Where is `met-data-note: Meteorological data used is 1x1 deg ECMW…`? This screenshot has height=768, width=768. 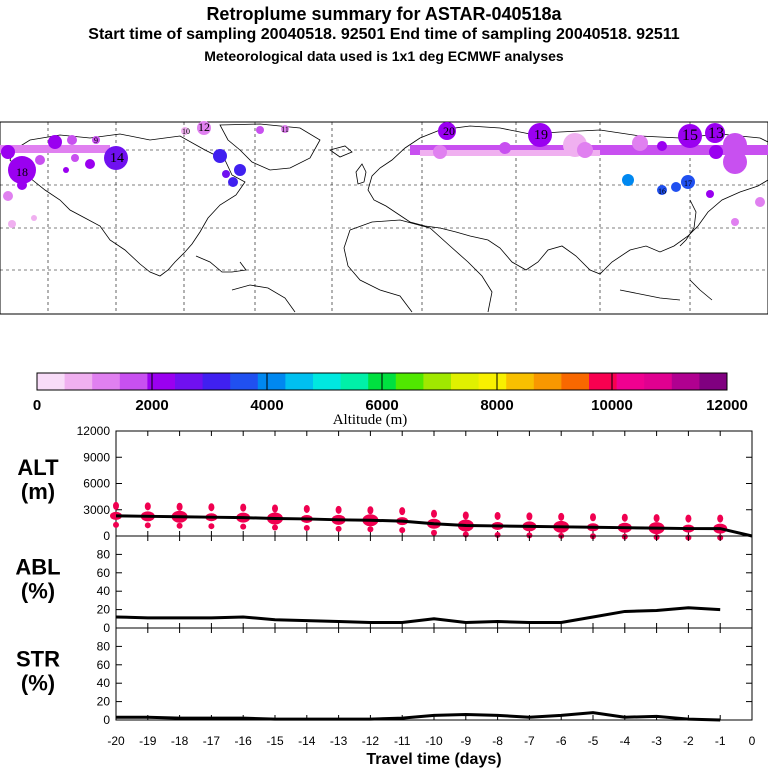
met-data-note: Meteorological data used is 1x1 deg ECMW… is located at coordinates (384, 56).